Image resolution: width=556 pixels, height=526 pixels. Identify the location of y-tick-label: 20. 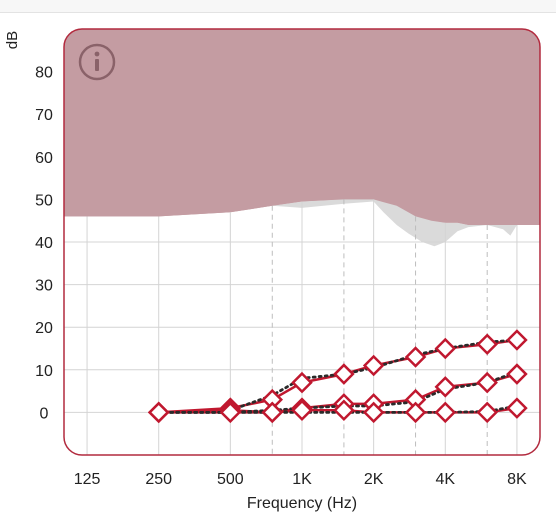
(44, 328).